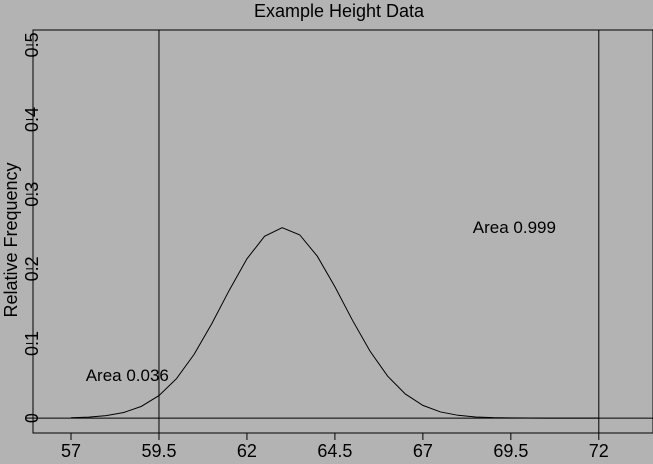 The width and height of the screenshot is (653, 464). I want to click on y-tick-label: 0.1, so click(32, 343).